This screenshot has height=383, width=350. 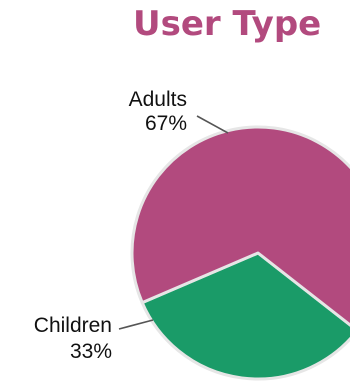 I want to click on leader-line-children, so click(x=136, y=324).